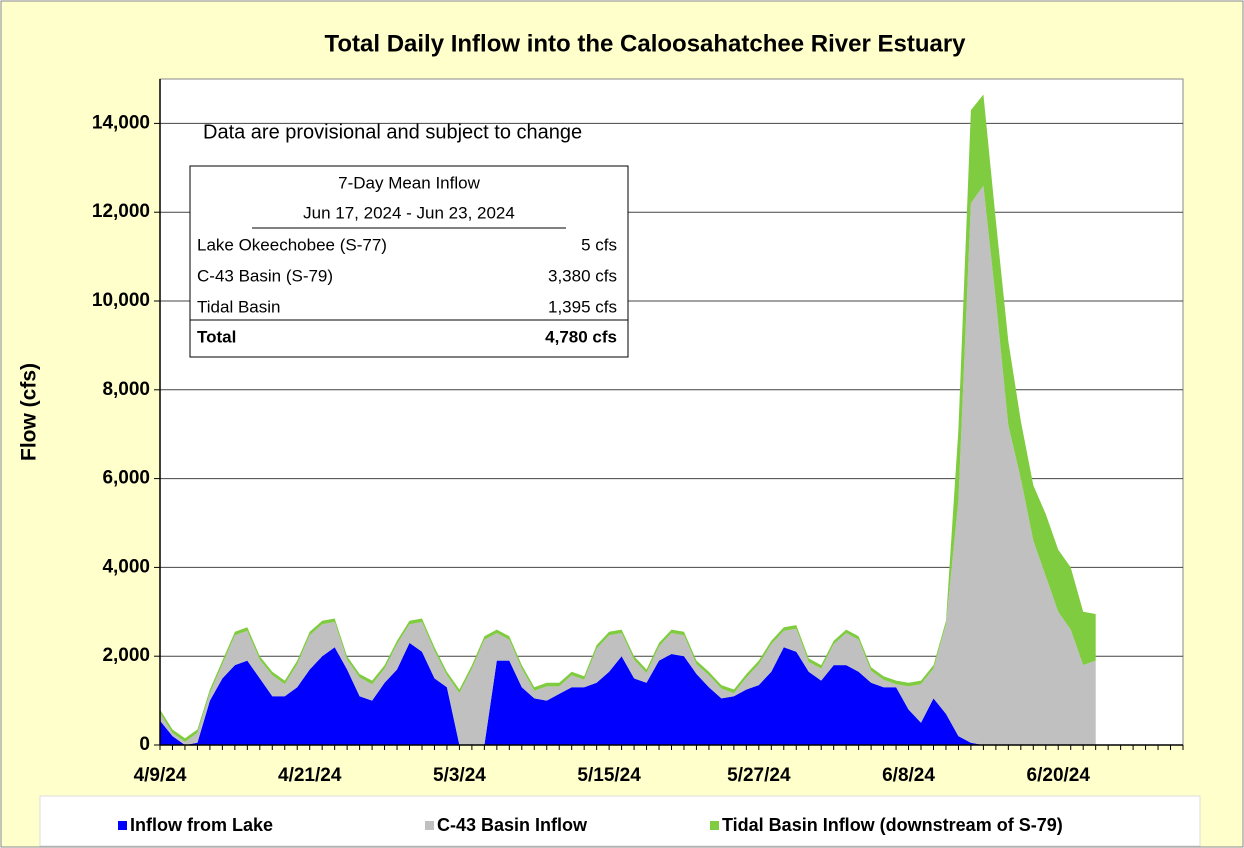 This screenshot has height=848, width=1244. What do you see at coordinates (126, 655) in the screenshot?
I see `y-tick-label: 2,000` at bounding box center [126, 655].